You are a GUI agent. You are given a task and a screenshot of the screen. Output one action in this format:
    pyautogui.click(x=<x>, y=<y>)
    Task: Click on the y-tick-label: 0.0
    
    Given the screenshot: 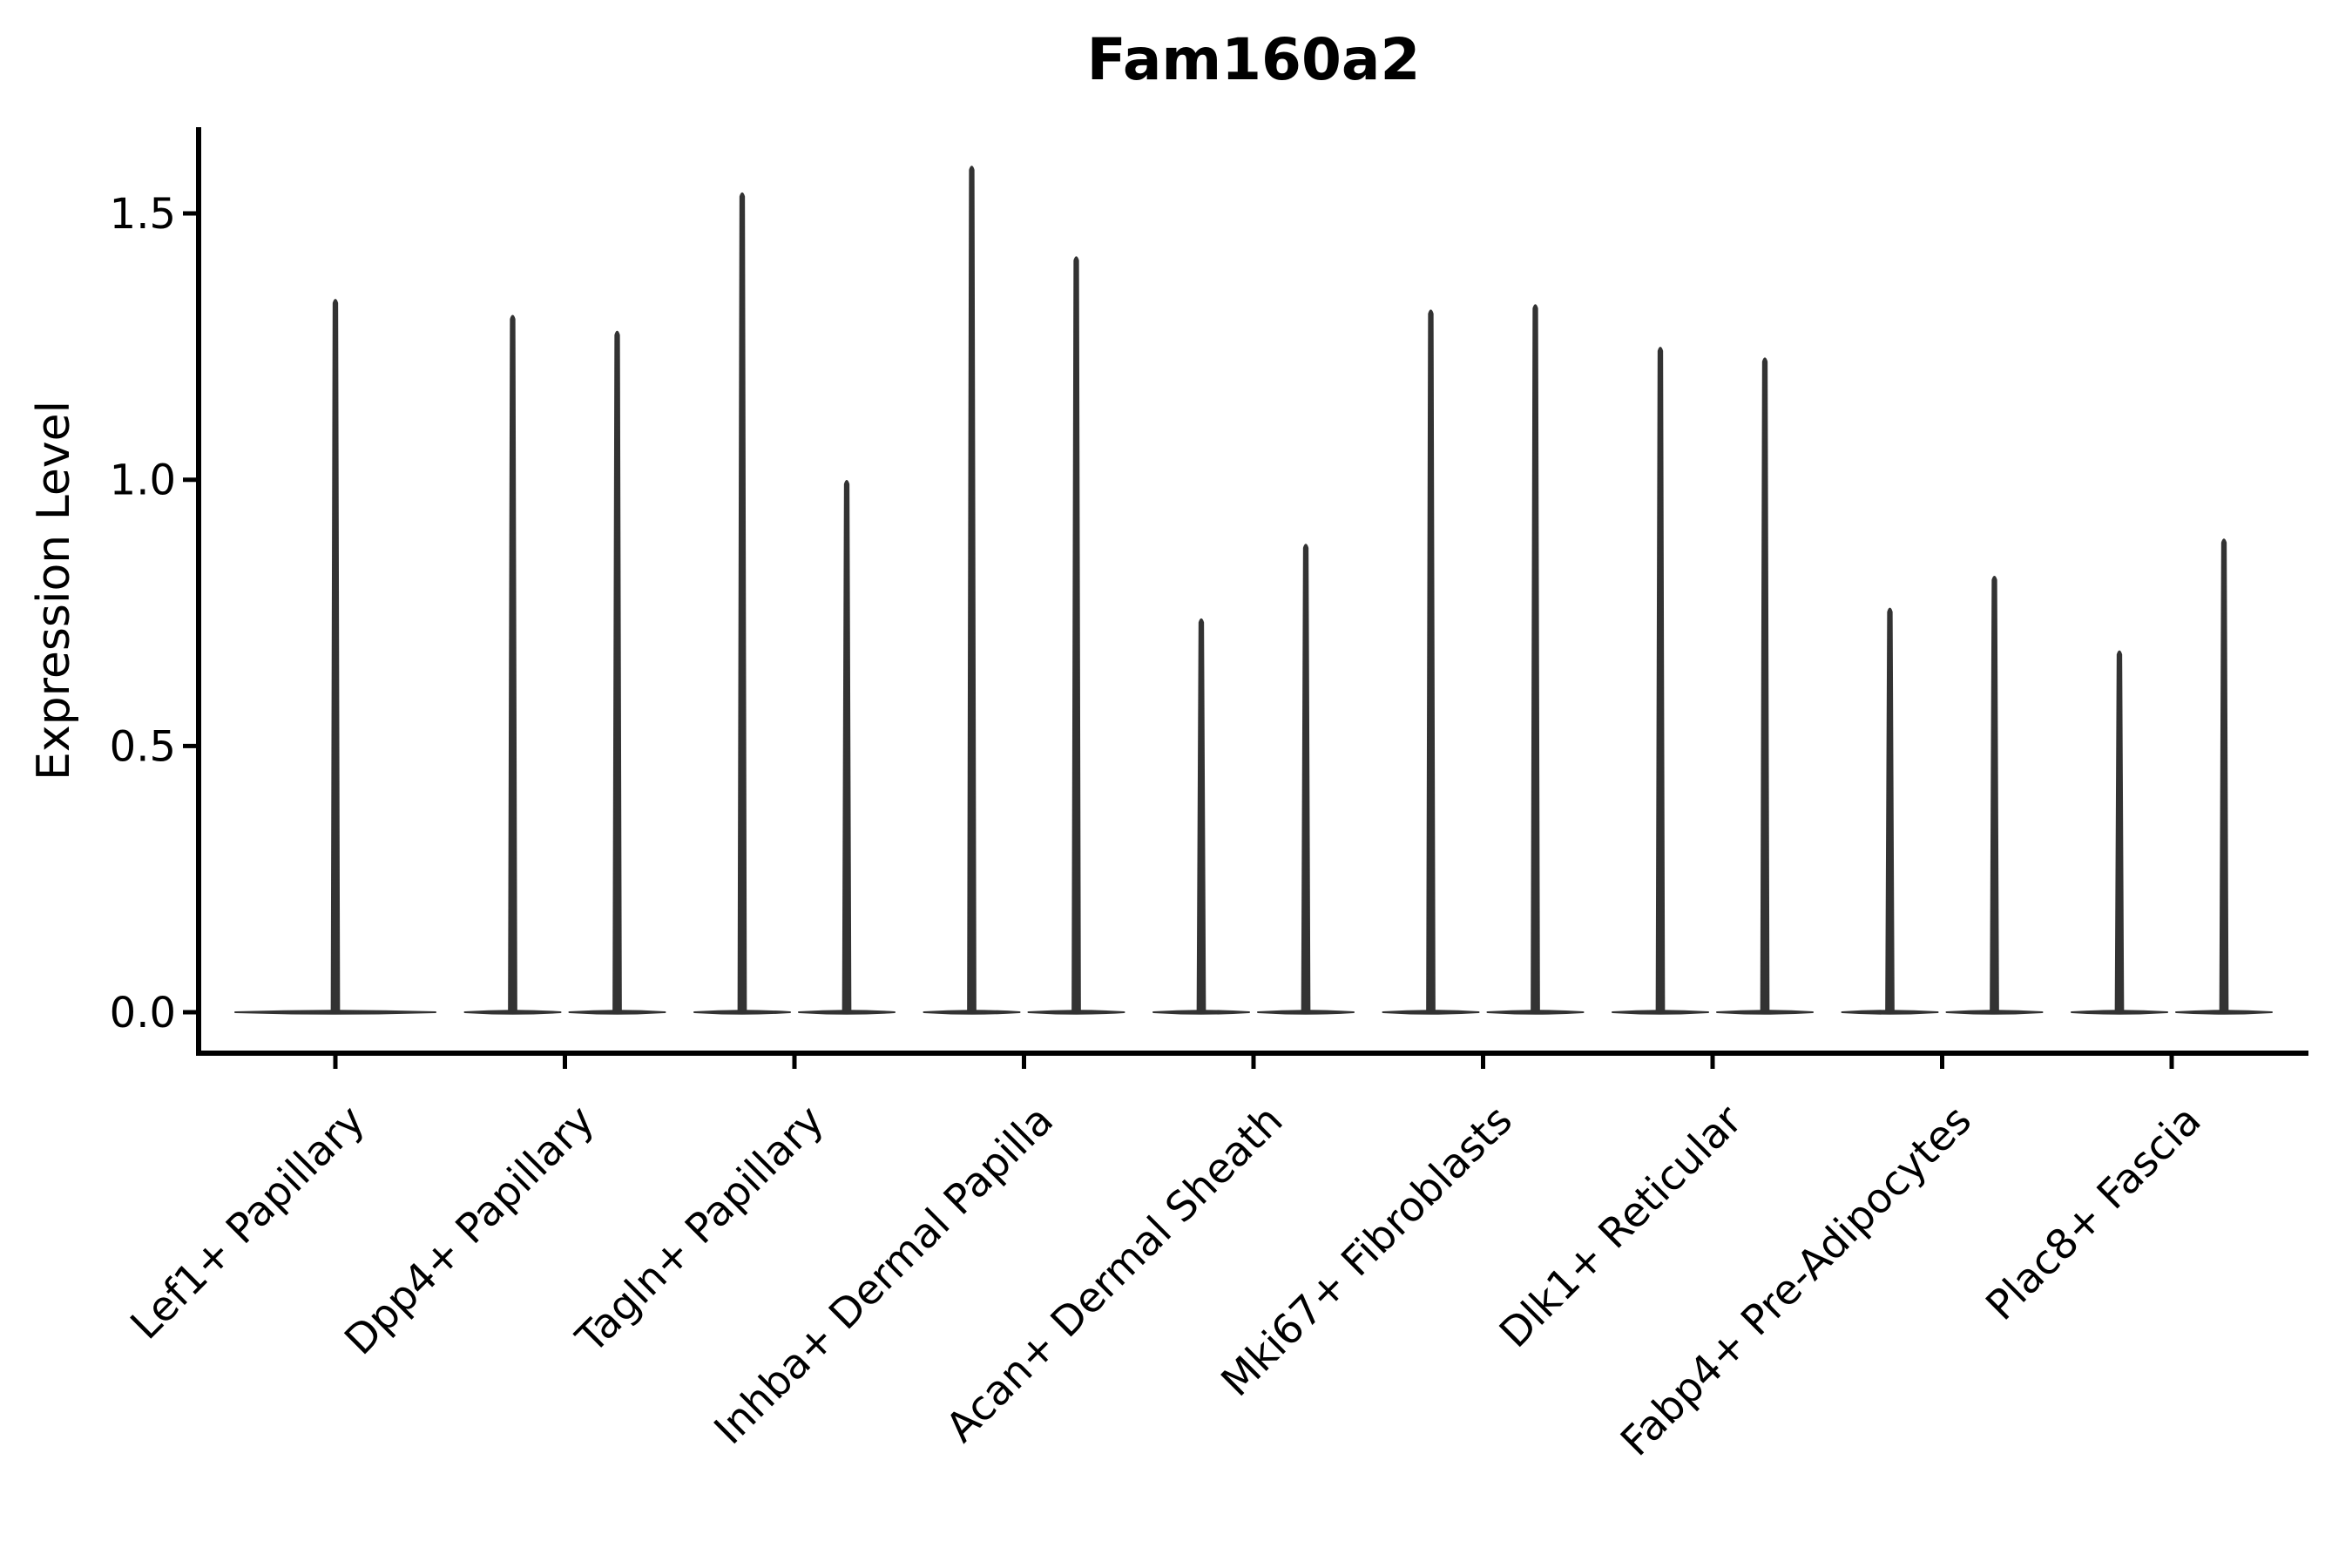 What is the action you would take?
    pyautogui.click(x=143, y=1013)
    